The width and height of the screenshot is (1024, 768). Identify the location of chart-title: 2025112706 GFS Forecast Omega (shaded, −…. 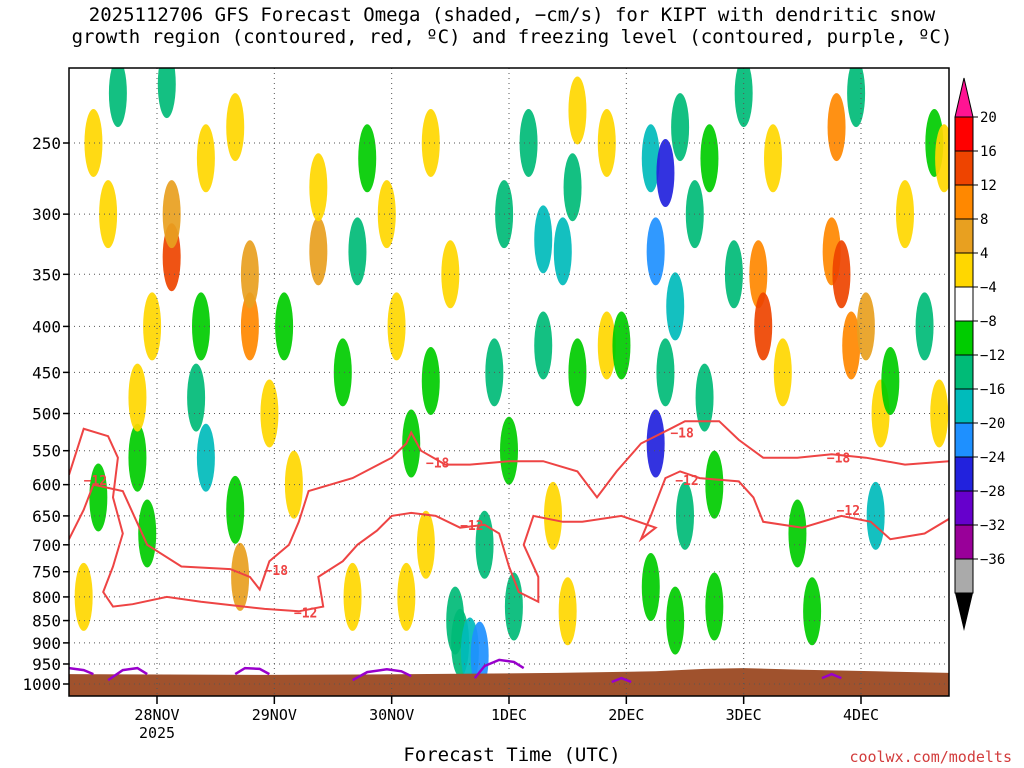
(512, 26).